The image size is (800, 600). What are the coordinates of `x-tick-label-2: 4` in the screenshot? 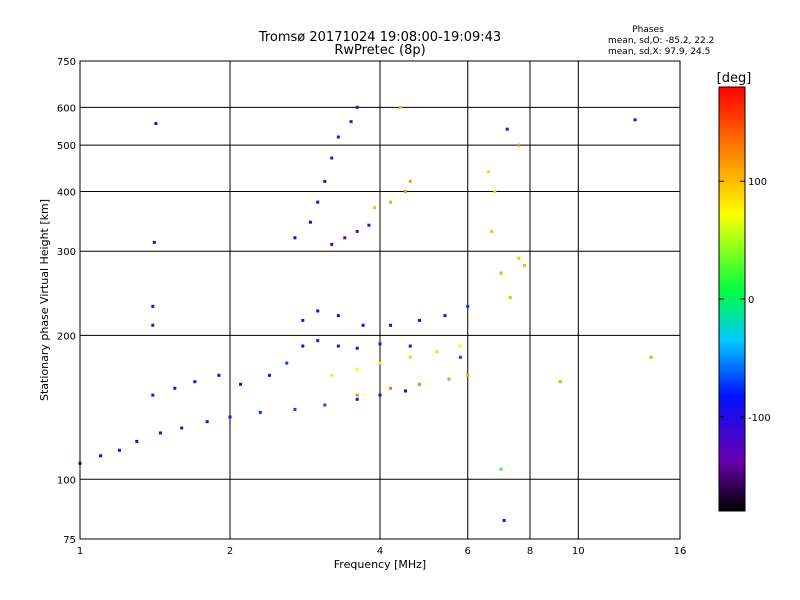 It's located at (380, 551).